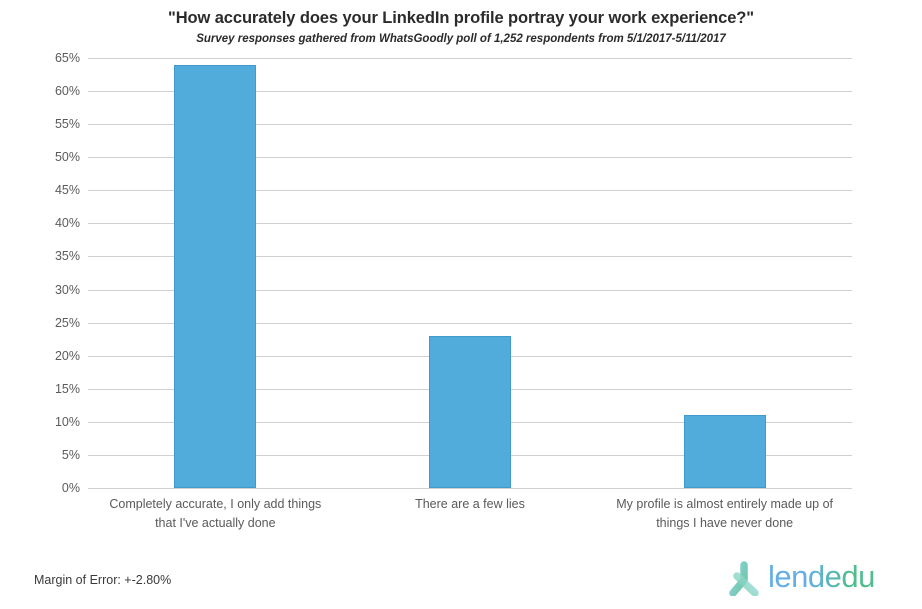 The width and height of the screenshot is (922, 609). Describe the element at coordinates (725, 504) in the screenshot. I see `category-label-line: My profile is almost entirely made up of` at that location.